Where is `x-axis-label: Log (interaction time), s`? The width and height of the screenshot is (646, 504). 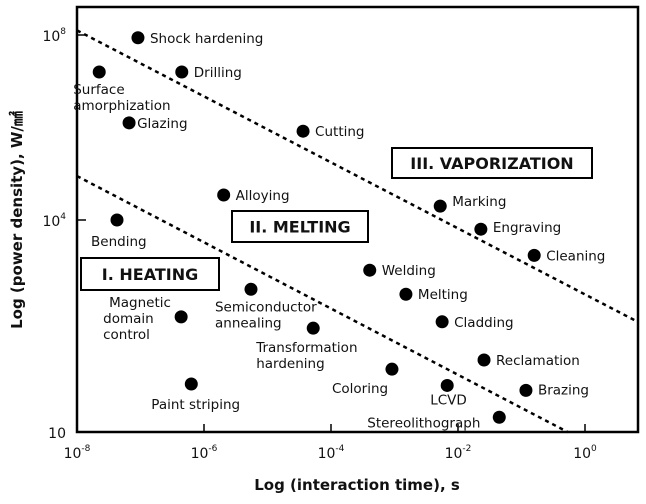 x-axis-label: Log (interaction time), s is located at coordinates (357, 485).